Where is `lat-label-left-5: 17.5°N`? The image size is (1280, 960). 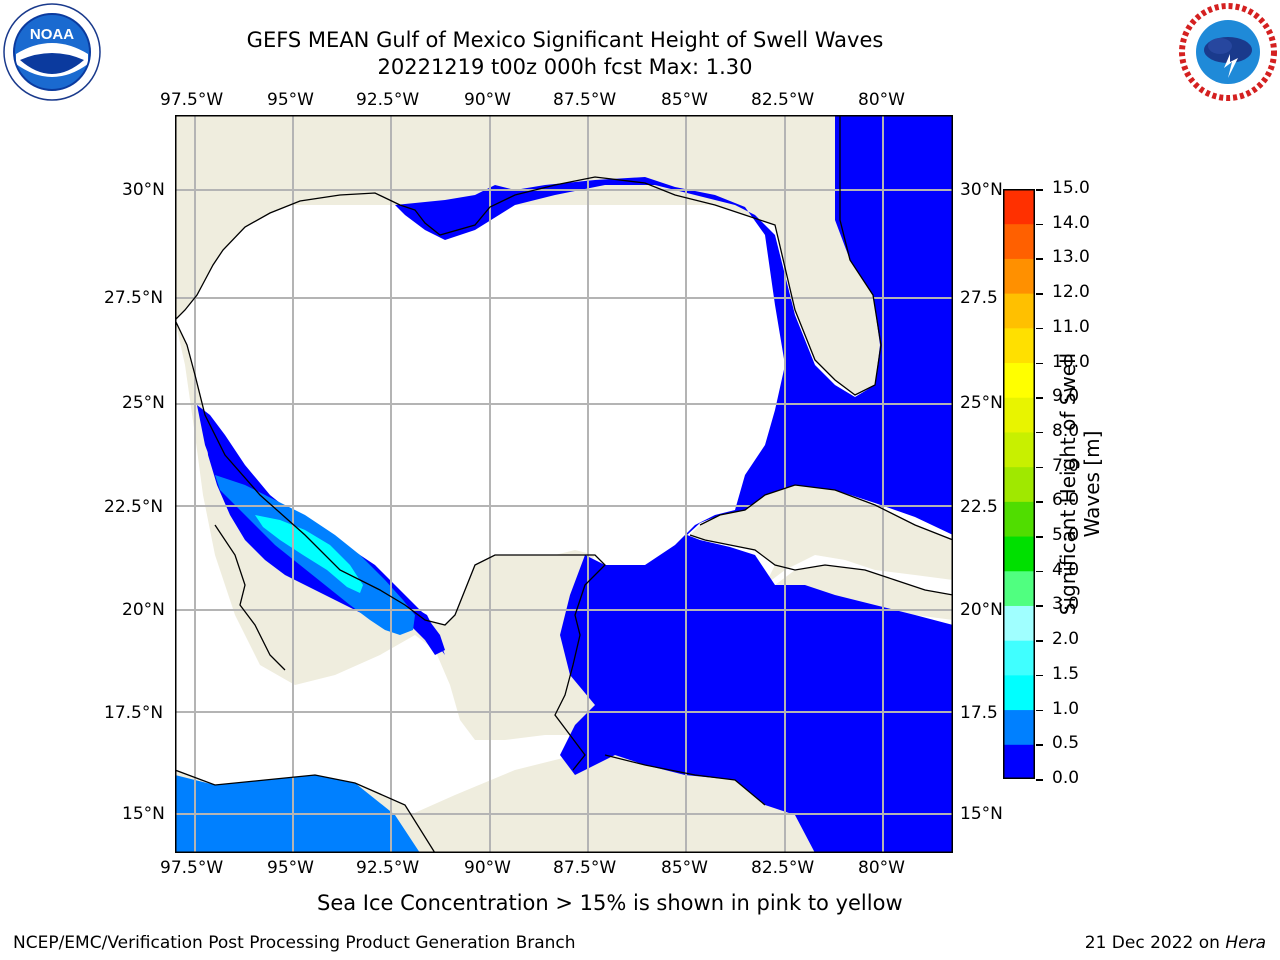
lat-label-left-5: 17.5°N is located at coordinates (134, 713).